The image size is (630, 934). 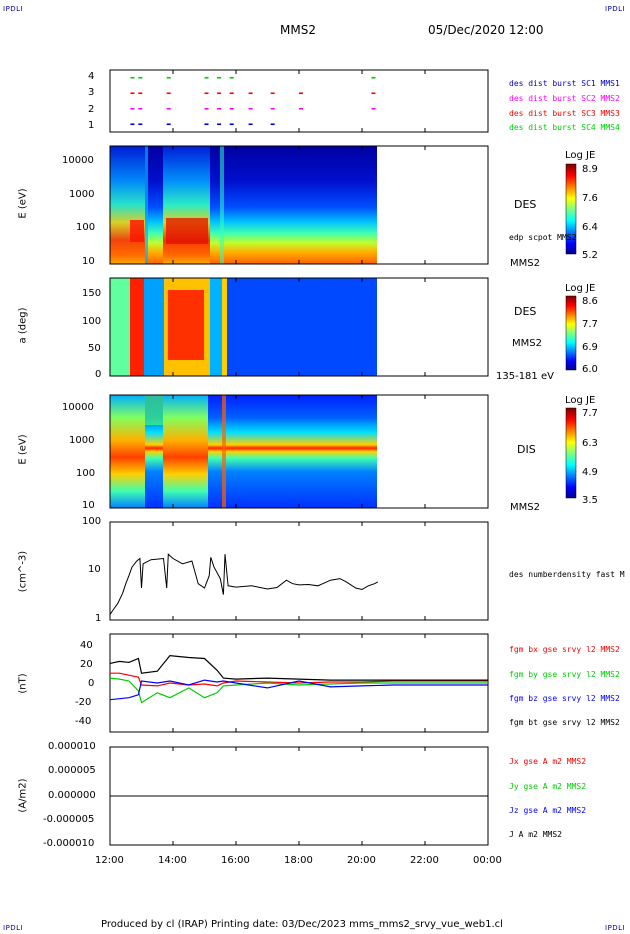 I want to click on burst-legend-2: des dist burst SC2 MMS2, so click(x=564, y=98).